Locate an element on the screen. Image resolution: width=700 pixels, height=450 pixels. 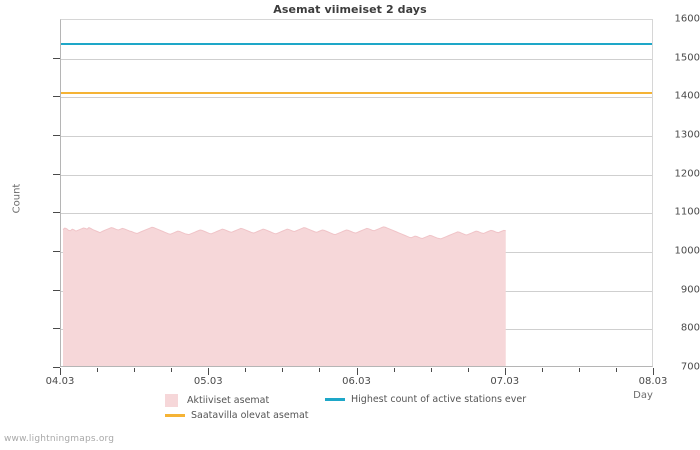
x-axis-title: Day is located at coordinates (643, 395).